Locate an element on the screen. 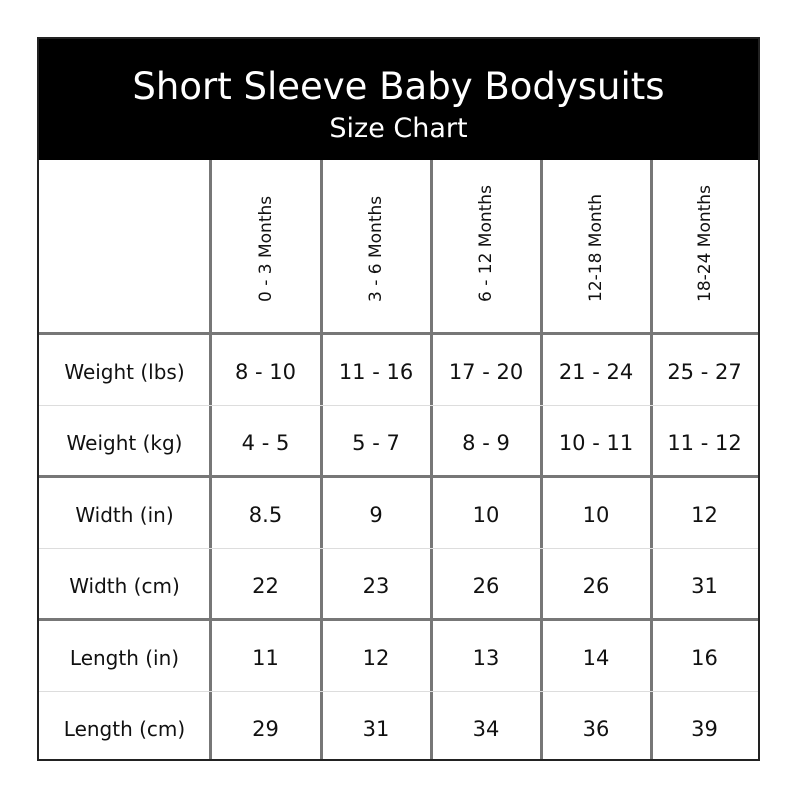  table-cell: 11 - 12 is located at coordinates (704, 443).